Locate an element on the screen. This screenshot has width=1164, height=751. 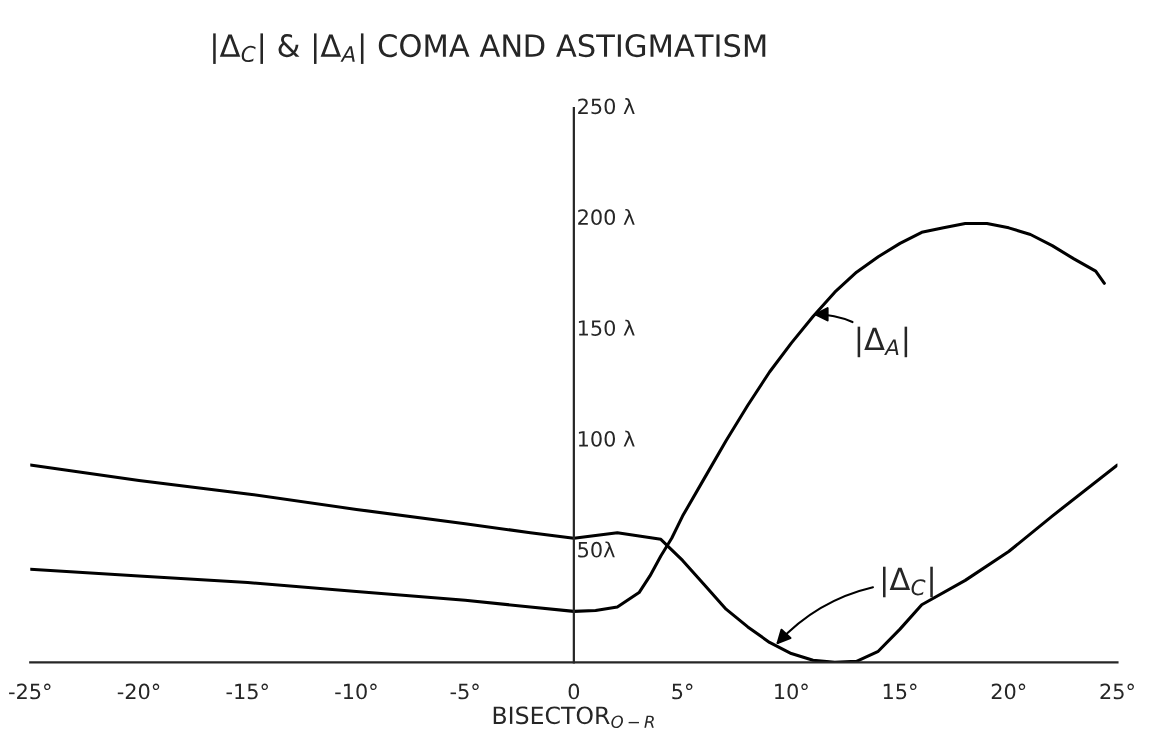
y-tick-label: 250 λ is located at coordinates (606, 106).